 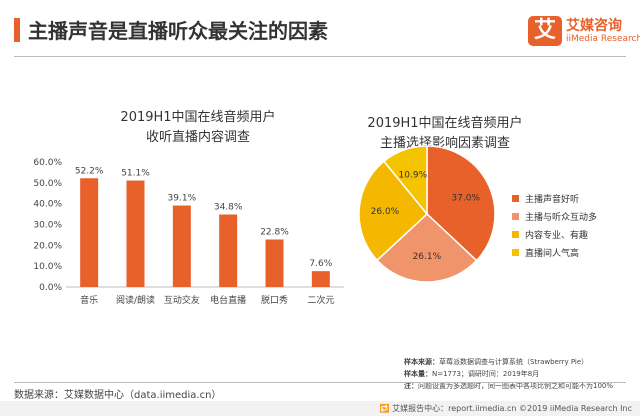 What do you see at coordinates (445, 123) in the screenshot?
I see `pie-chart-title-line1: 2019H1中国在线音频用户` at bounding box center [445, 123].